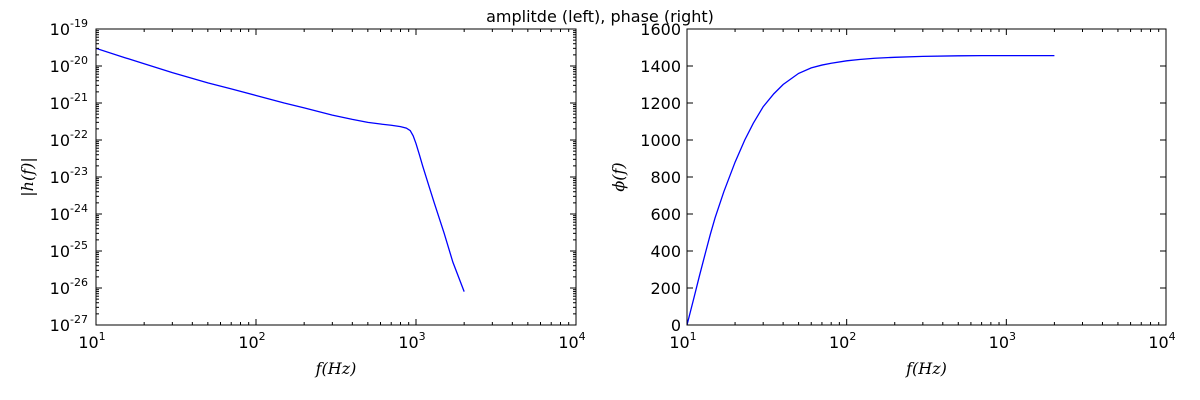 This screenshot has width=1200, height=400. I want to click on y-tick-label: 10-27, so click(69, 324).